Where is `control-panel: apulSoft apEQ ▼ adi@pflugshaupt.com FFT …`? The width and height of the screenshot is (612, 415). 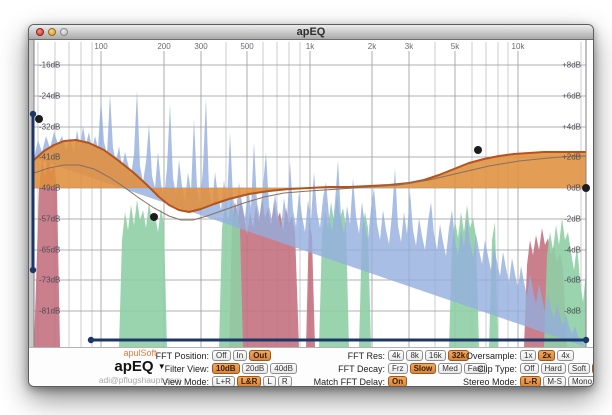
control-panel: apulSoft apEQ ▼ adi@pflugshaupt.com FFT … is located at coordinates (311, 367).